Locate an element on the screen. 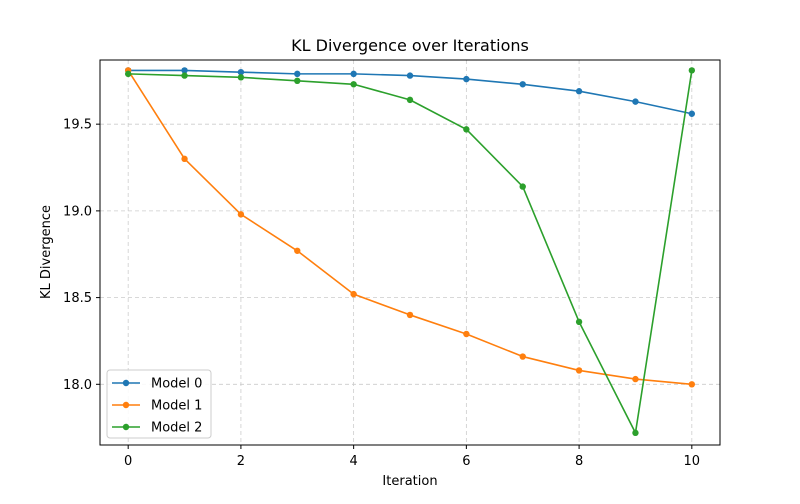 This screenshot has height=504, width=800. y-tick-label: 19.0 is located at coordinates (77, 211).